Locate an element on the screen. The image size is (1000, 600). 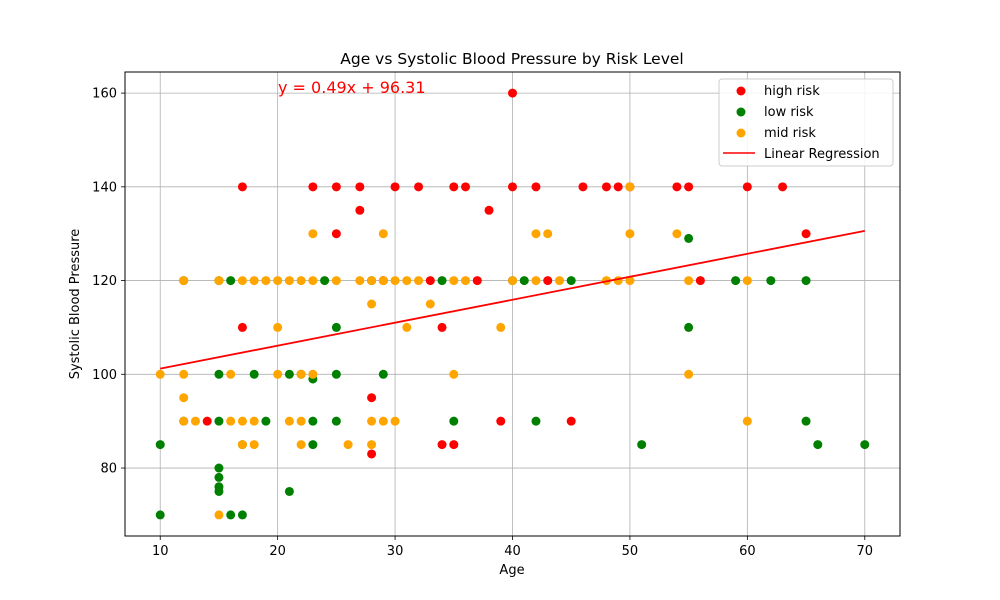
legend-marker-mid-risk is located at coordinates (741, 133).